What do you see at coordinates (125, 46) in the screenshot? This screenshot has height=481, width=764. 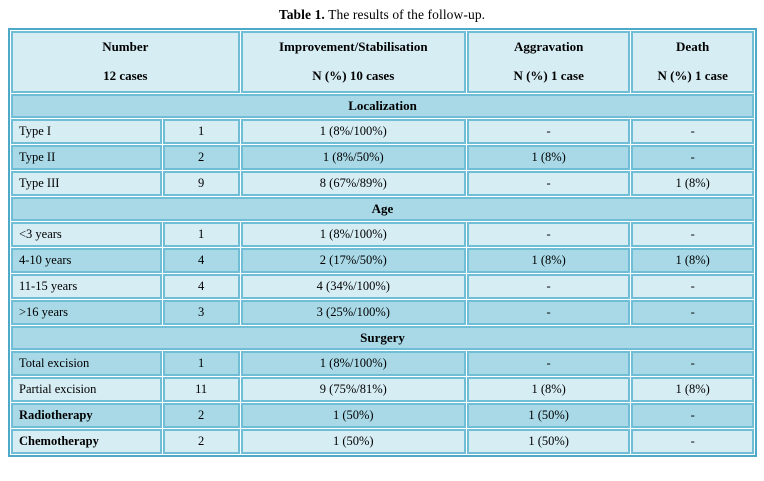 I see `header-number-line1: Number` at bounding box center [125, 46].